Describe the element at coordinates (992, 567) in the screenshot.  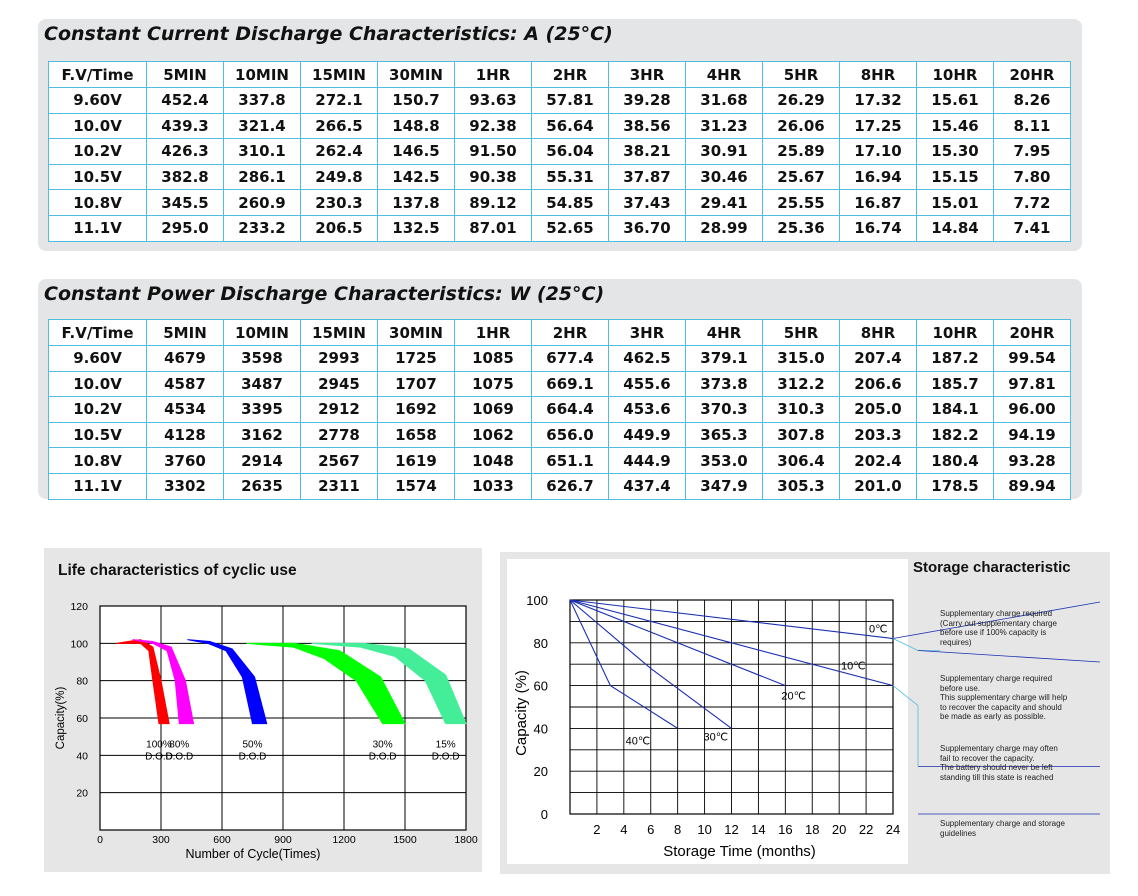
I see `storage-chart-title: Storage characteristic` at that location.